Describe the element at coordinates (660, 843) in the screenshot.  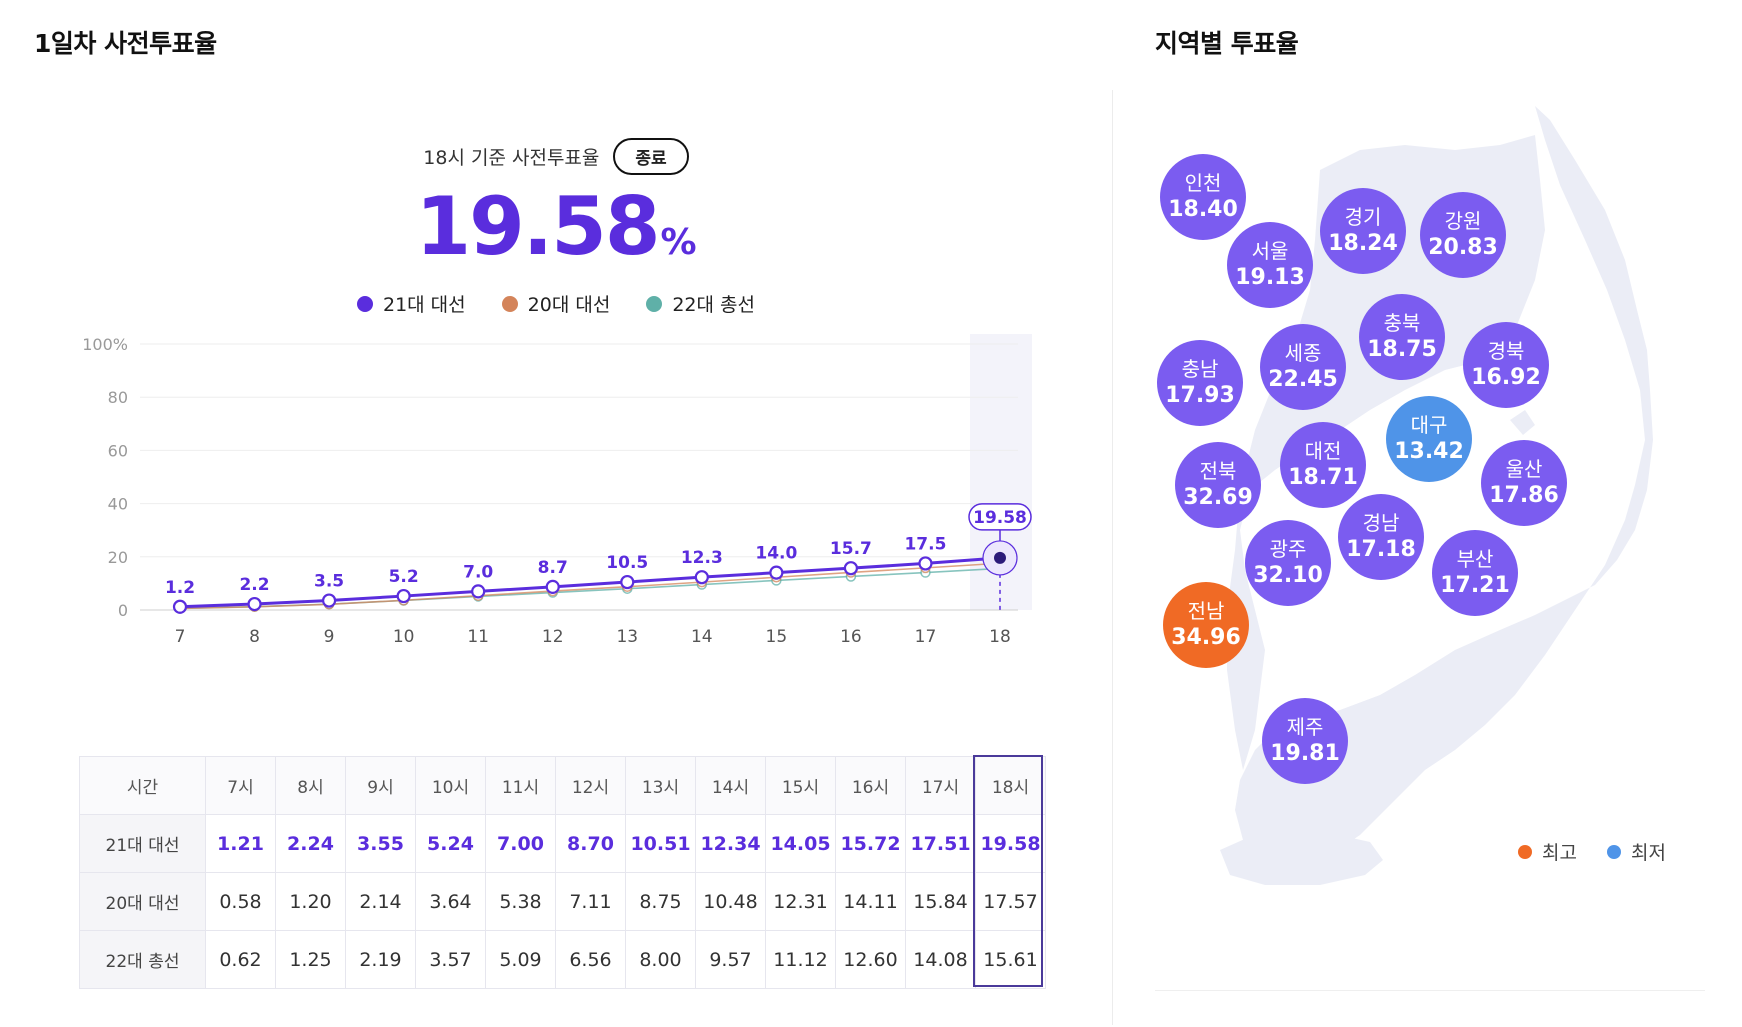
I see `table-cell: 10.51` at that location.